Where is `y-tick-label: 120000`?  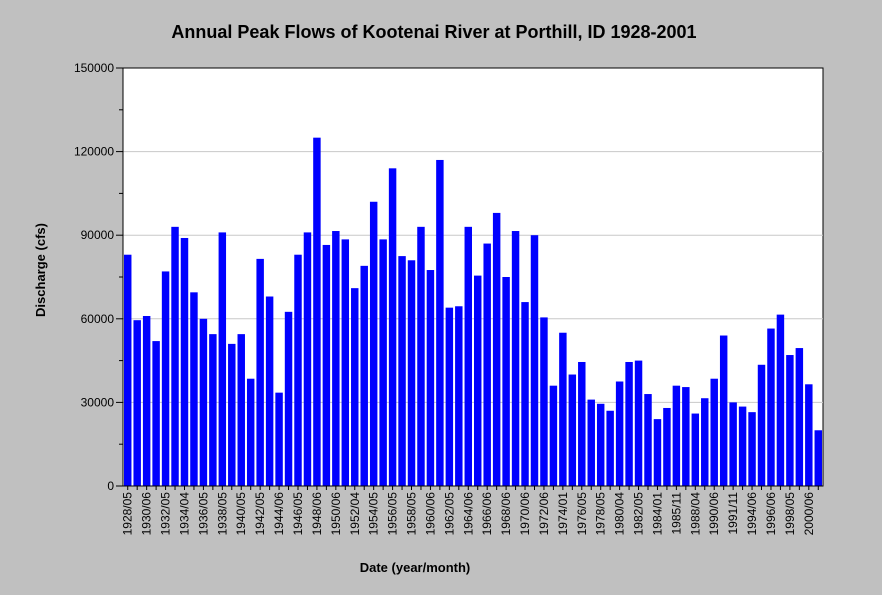
y-tick-label: 120000 is located at coordinates (94, 152).